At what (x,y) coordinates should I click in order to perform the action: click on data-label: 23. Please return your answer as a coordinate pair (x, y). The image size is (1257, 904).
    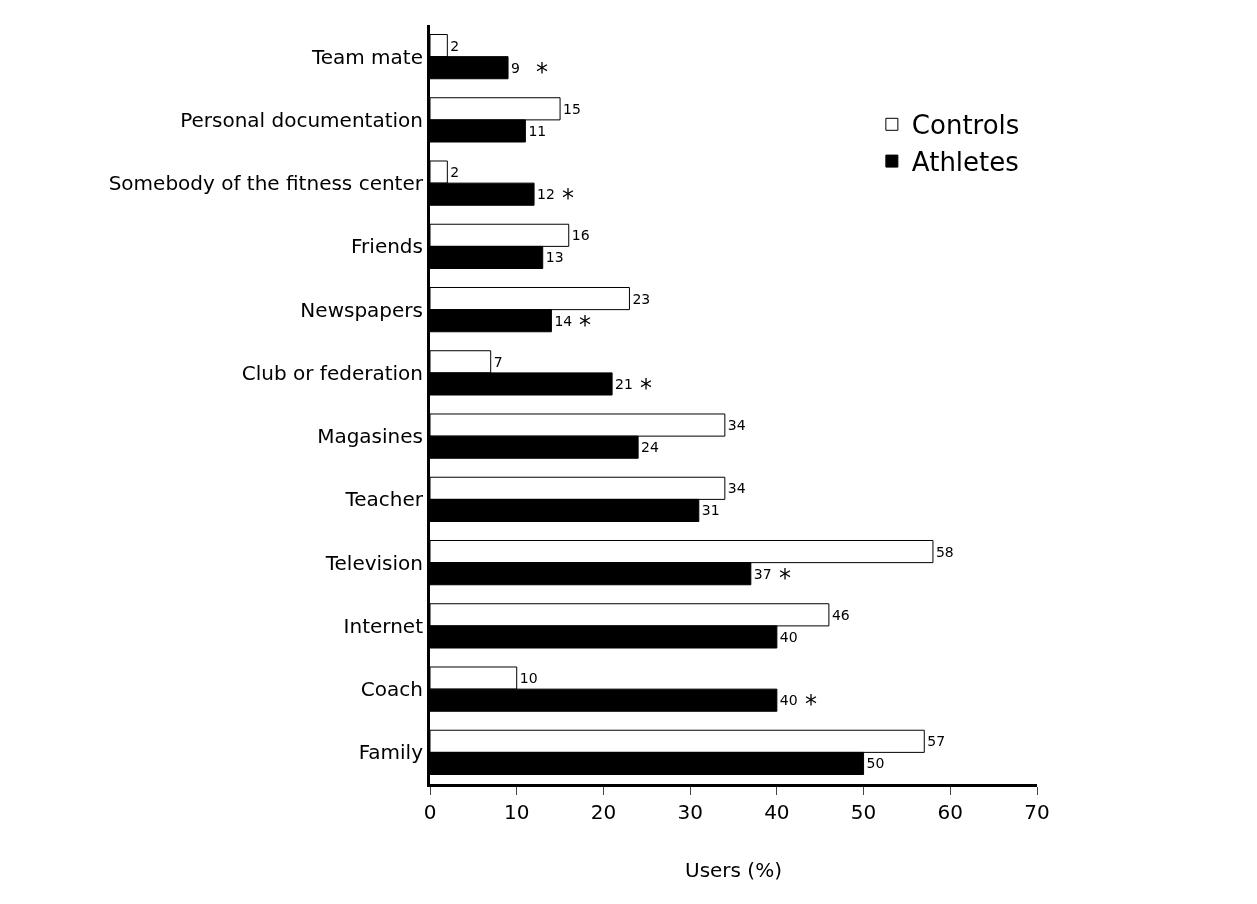
    Looking at the image, I should click on (641, 298).